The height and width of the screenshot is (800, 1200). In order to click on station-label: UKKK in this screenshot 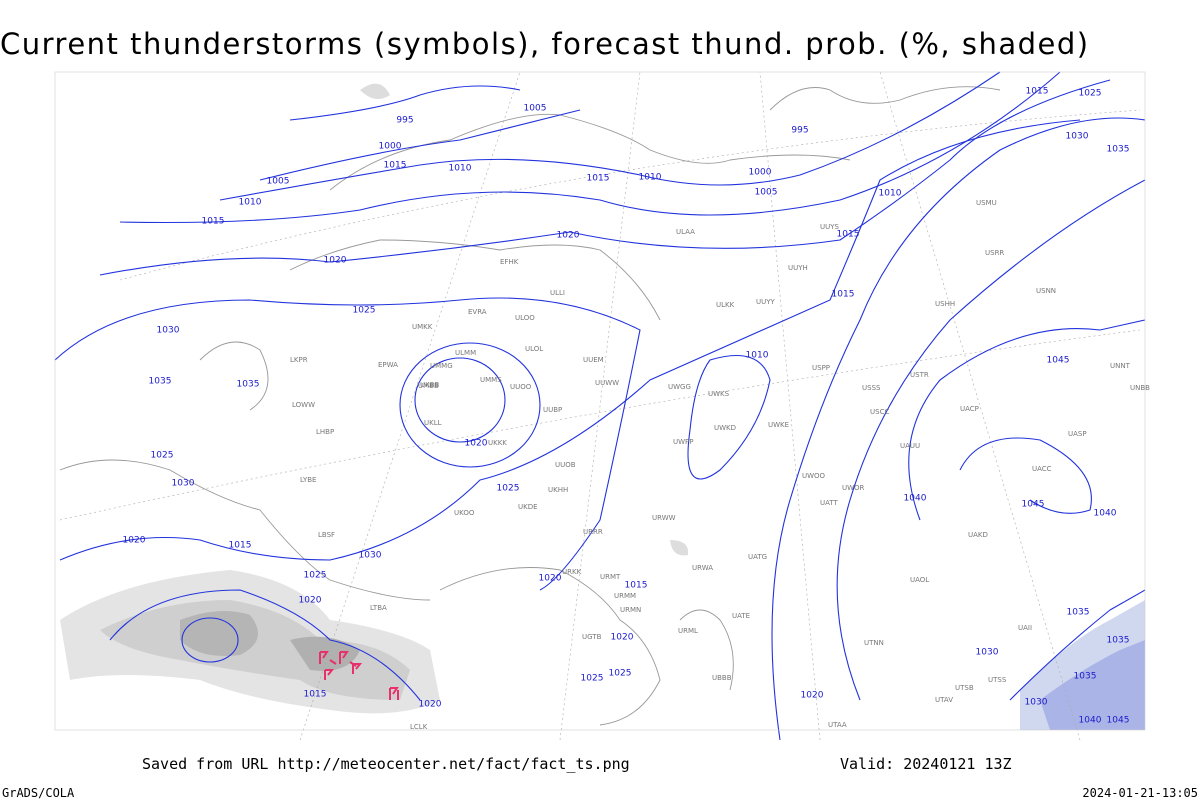, I will do `click(497, 443)`.